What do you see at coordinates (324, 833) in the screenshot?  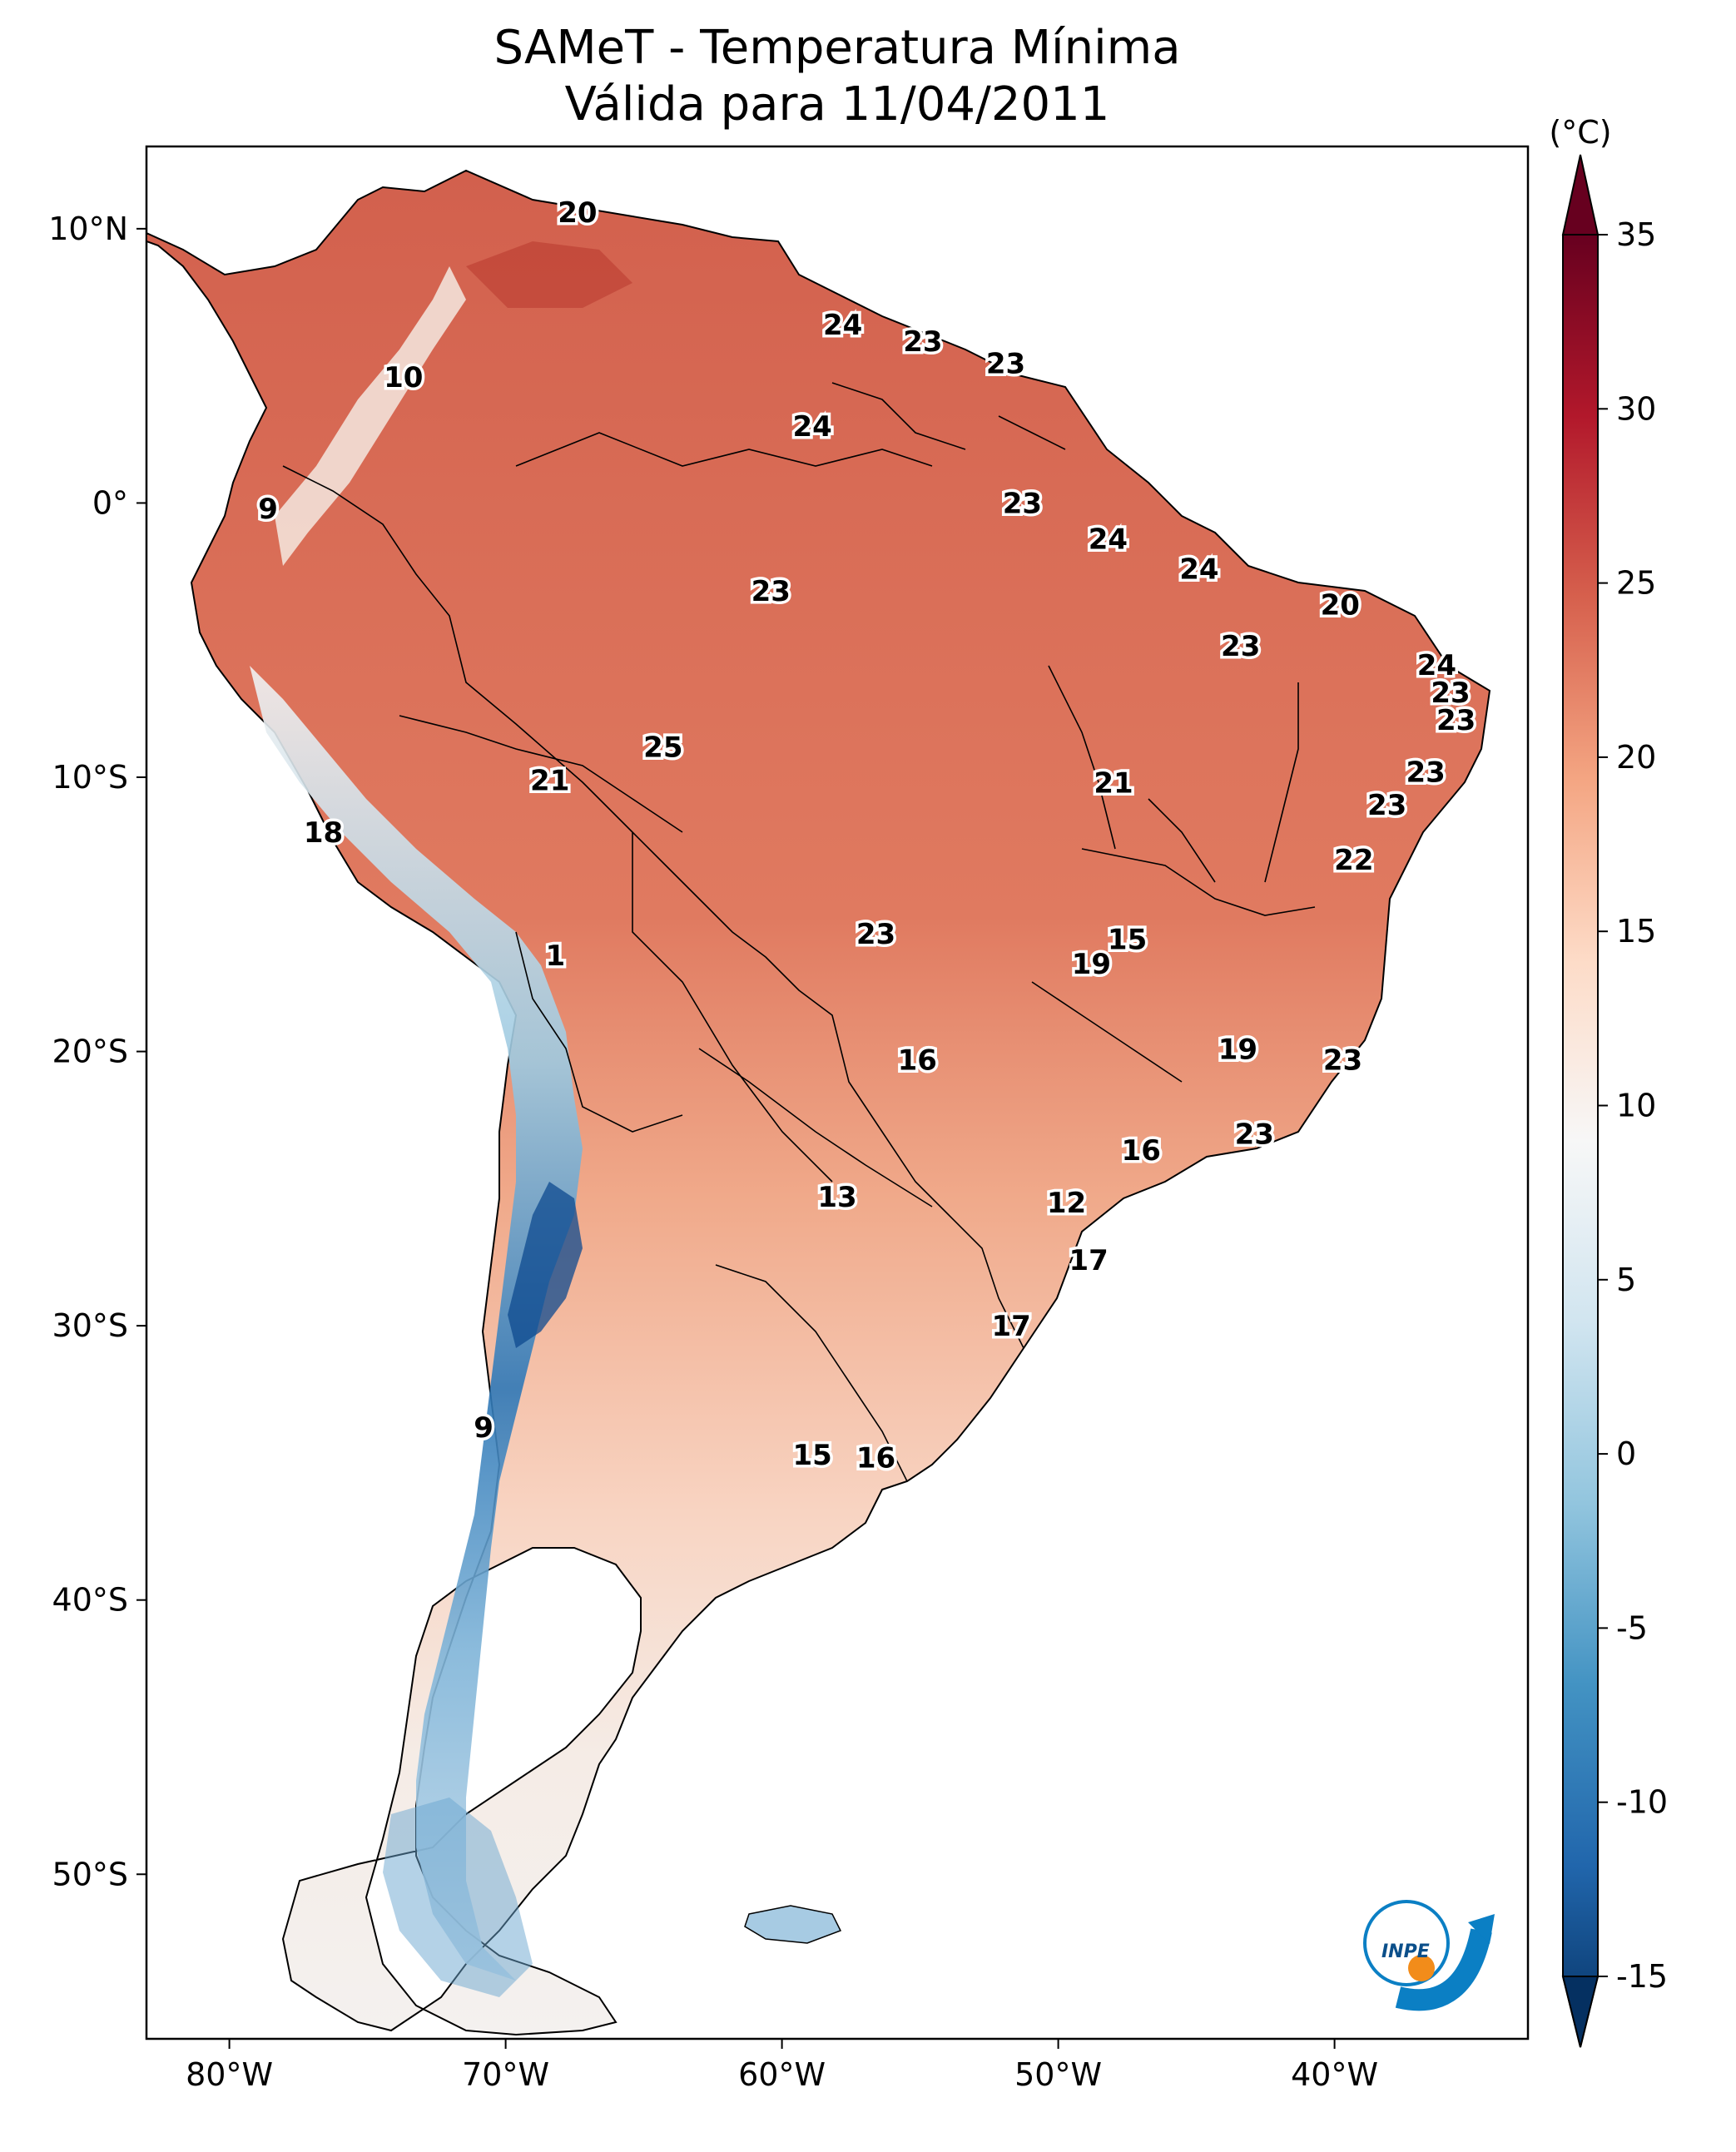 I see `contour-label: 18` at bounding box center [324, 833].